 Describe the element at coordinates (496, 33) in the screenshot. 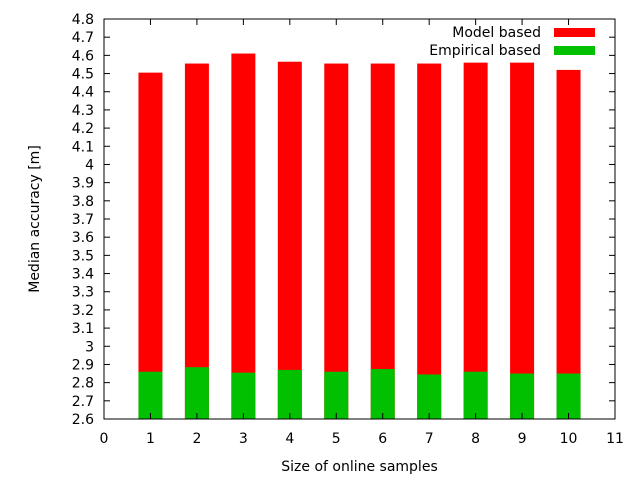

I see `legend-label: Model based` at that location.